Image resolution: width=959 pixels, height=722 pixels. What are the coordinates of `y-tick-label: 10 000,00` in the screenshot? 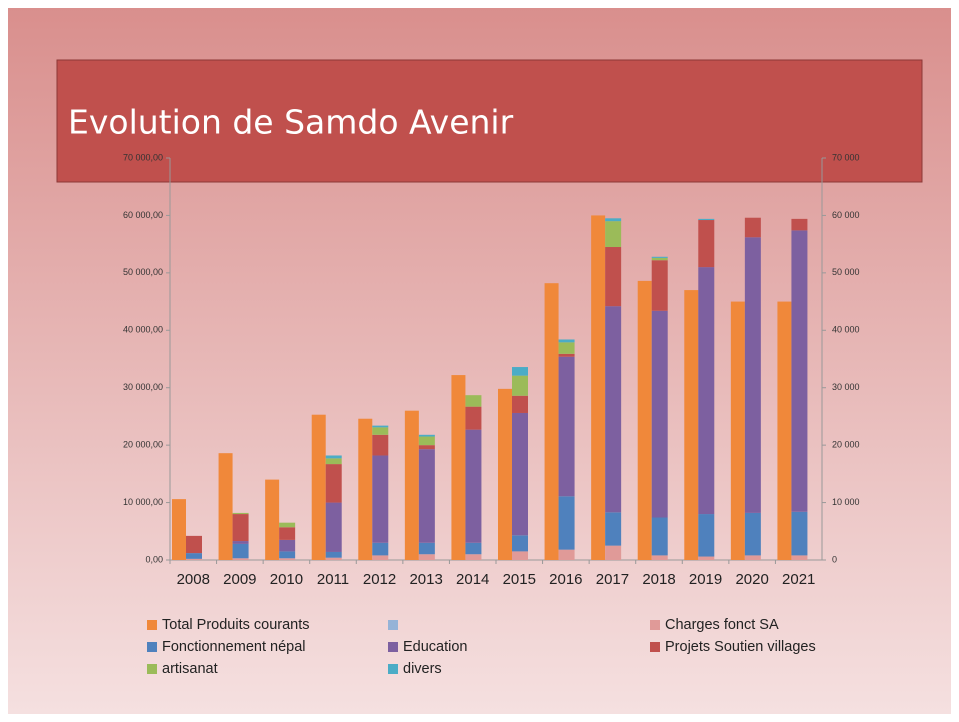 It's located at (143, 502).